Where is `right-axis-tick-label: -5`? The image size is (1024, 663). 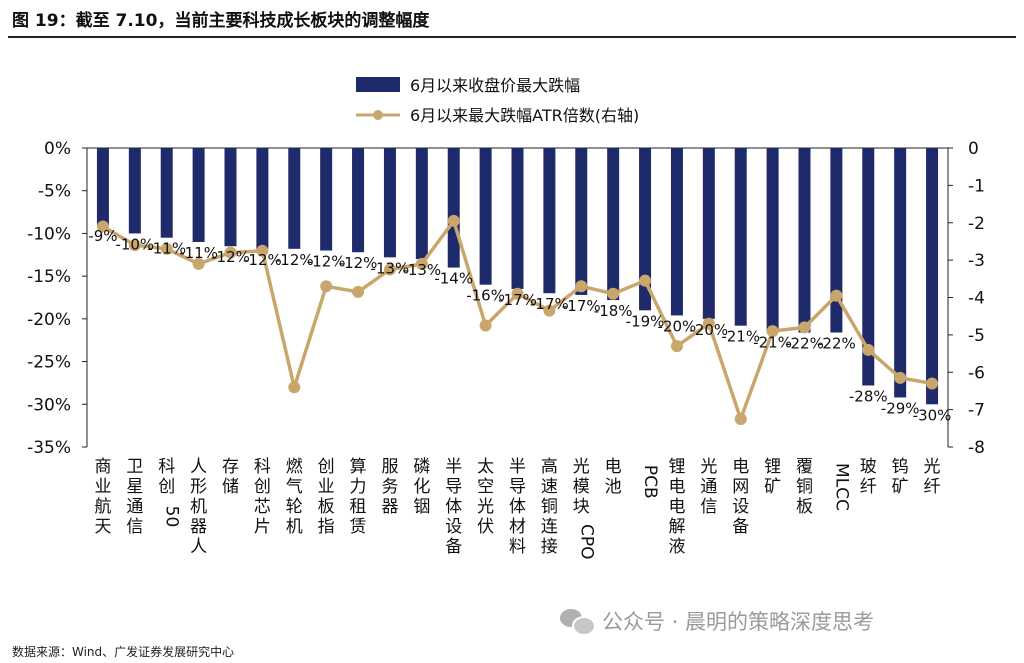
right-axis-tick-label: -5 is located at coordinates (976, 336).